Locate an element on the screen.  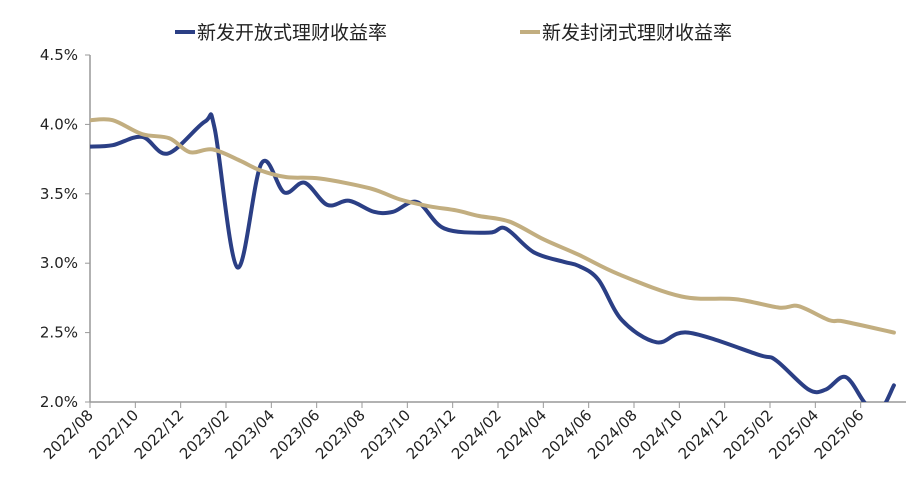
legend: 新发开放式理财收益率 新发封闭式理财收益率 is located at coordinates (453, 33).